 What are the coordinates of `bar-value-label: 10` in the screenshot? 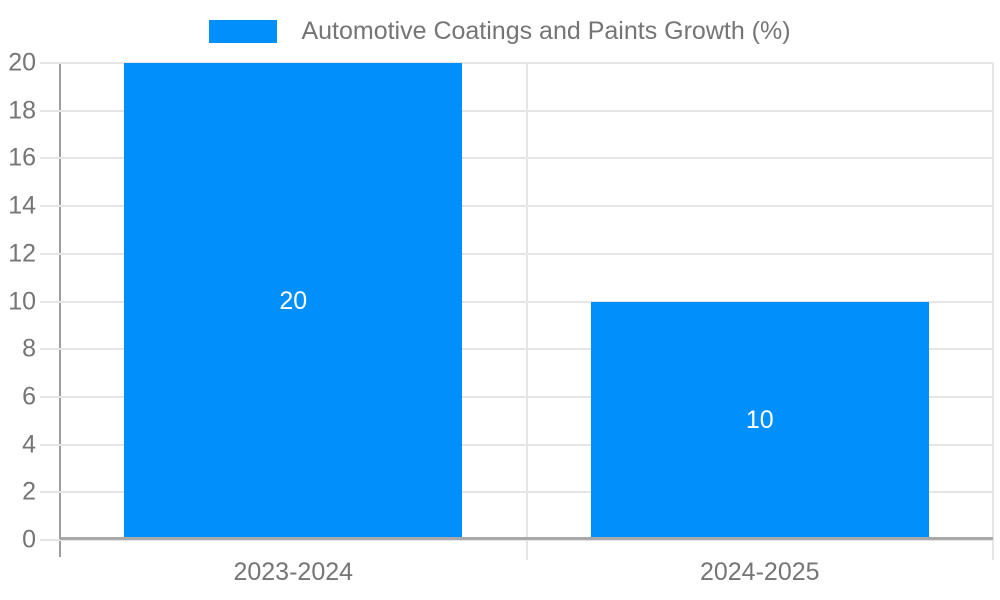 It's located at (759, 420).